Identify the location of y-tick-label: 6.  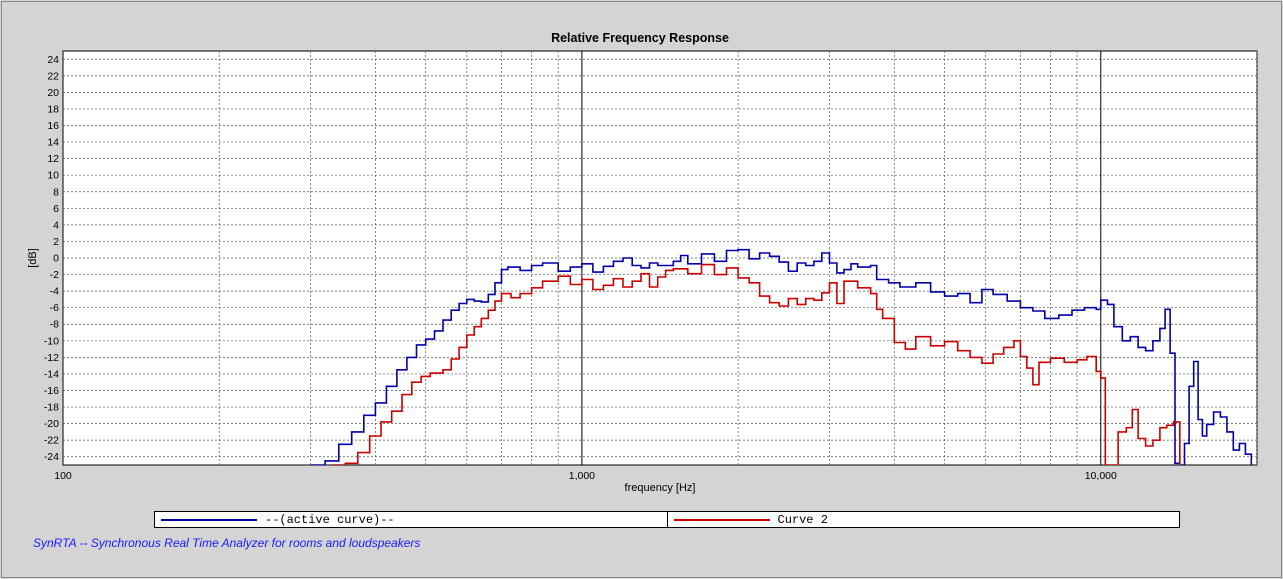
(56, 209).